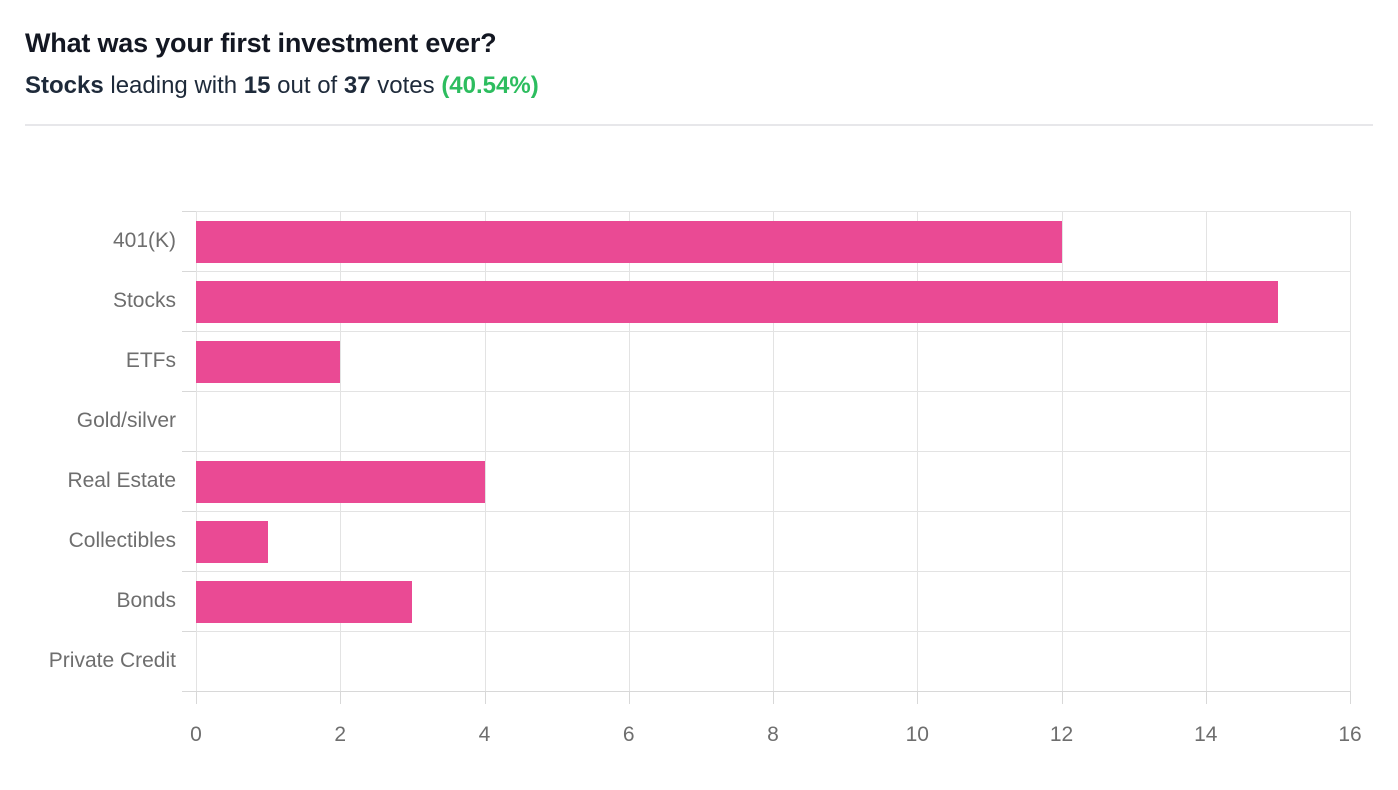 The image size is (1398, 790). I want to click on leading-percent: (40.54%), so click(490, 85).